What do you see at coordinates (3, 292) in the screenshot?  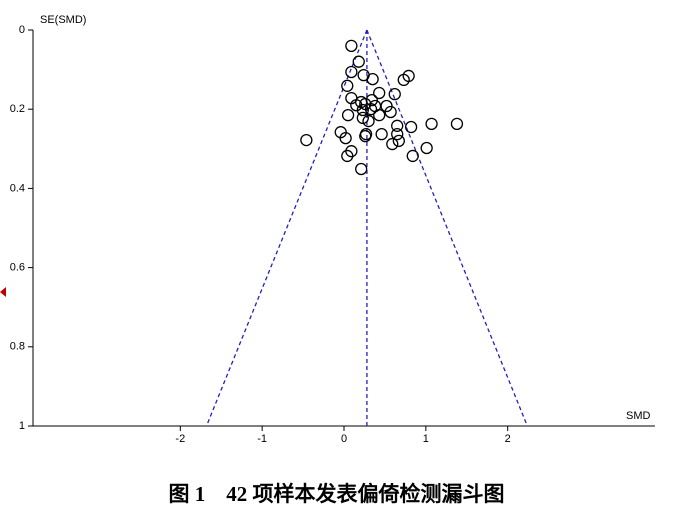 I see `scroll-marker` at bounding box center [3, 292].